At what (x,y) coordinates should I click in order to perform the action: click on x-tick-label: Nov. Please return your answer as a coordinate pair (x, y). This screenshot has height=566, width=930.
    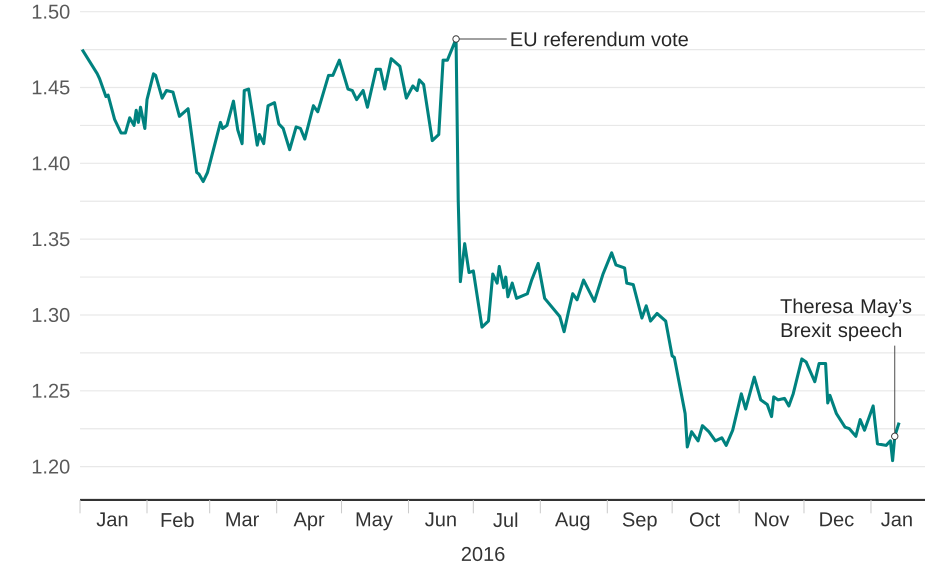
    Looking at the image, I should click on (772, 519).